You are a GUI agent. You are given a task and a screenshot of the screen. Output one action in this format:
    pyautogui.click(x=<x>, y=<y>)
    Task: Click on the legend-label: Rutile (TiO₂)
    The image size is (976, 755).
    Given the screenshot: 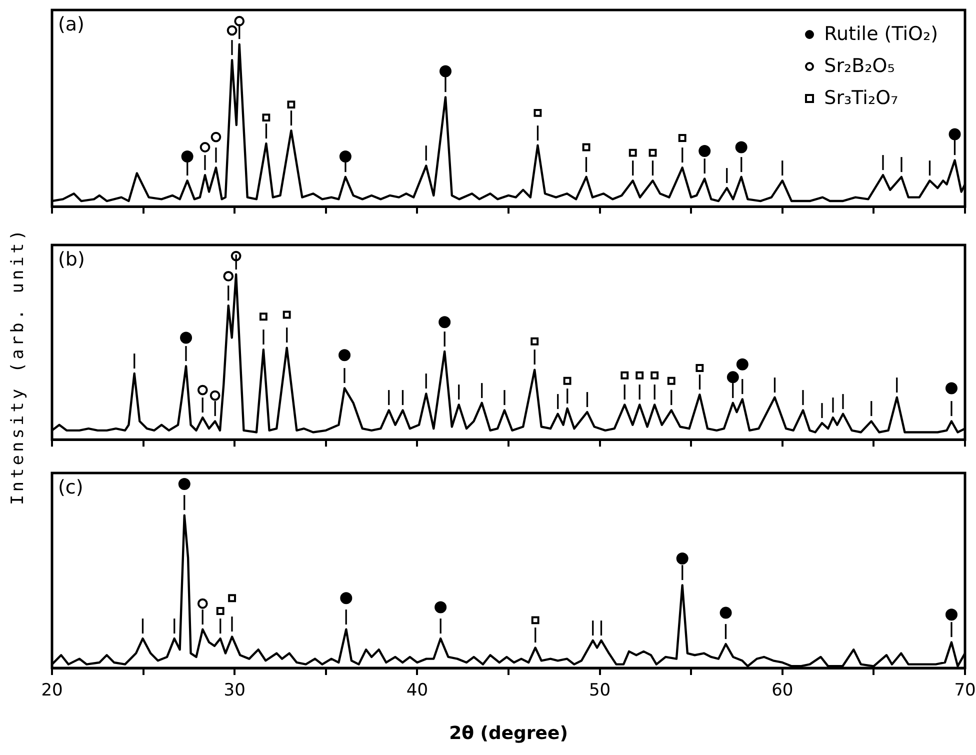 What is the action you would take?
    pyautogui.click(x=881, y=34)
    